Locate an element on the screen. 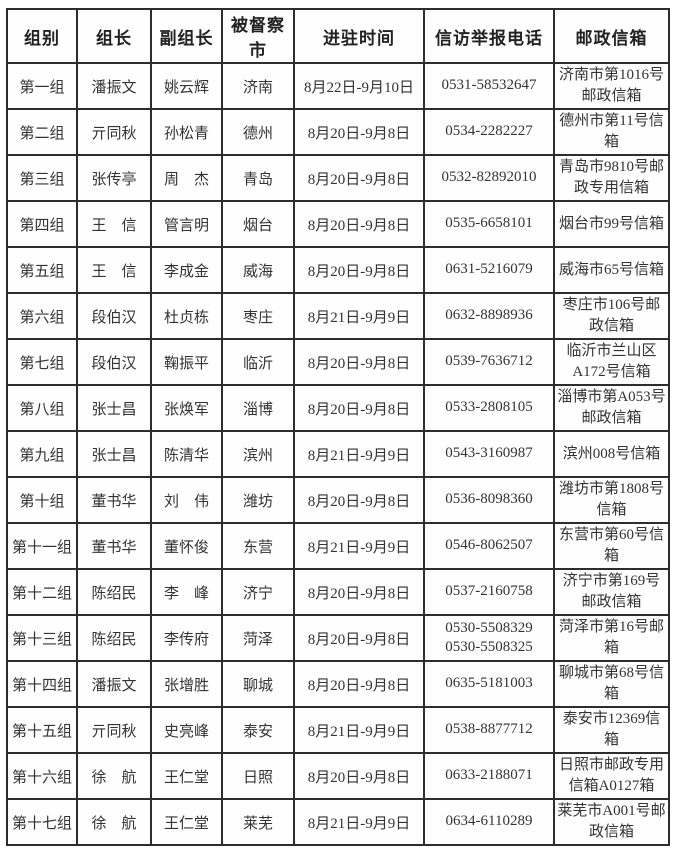 This screenshot has height=861, width=676. phone-cell: 0531-58532647 is located at coordinates (489, 86).